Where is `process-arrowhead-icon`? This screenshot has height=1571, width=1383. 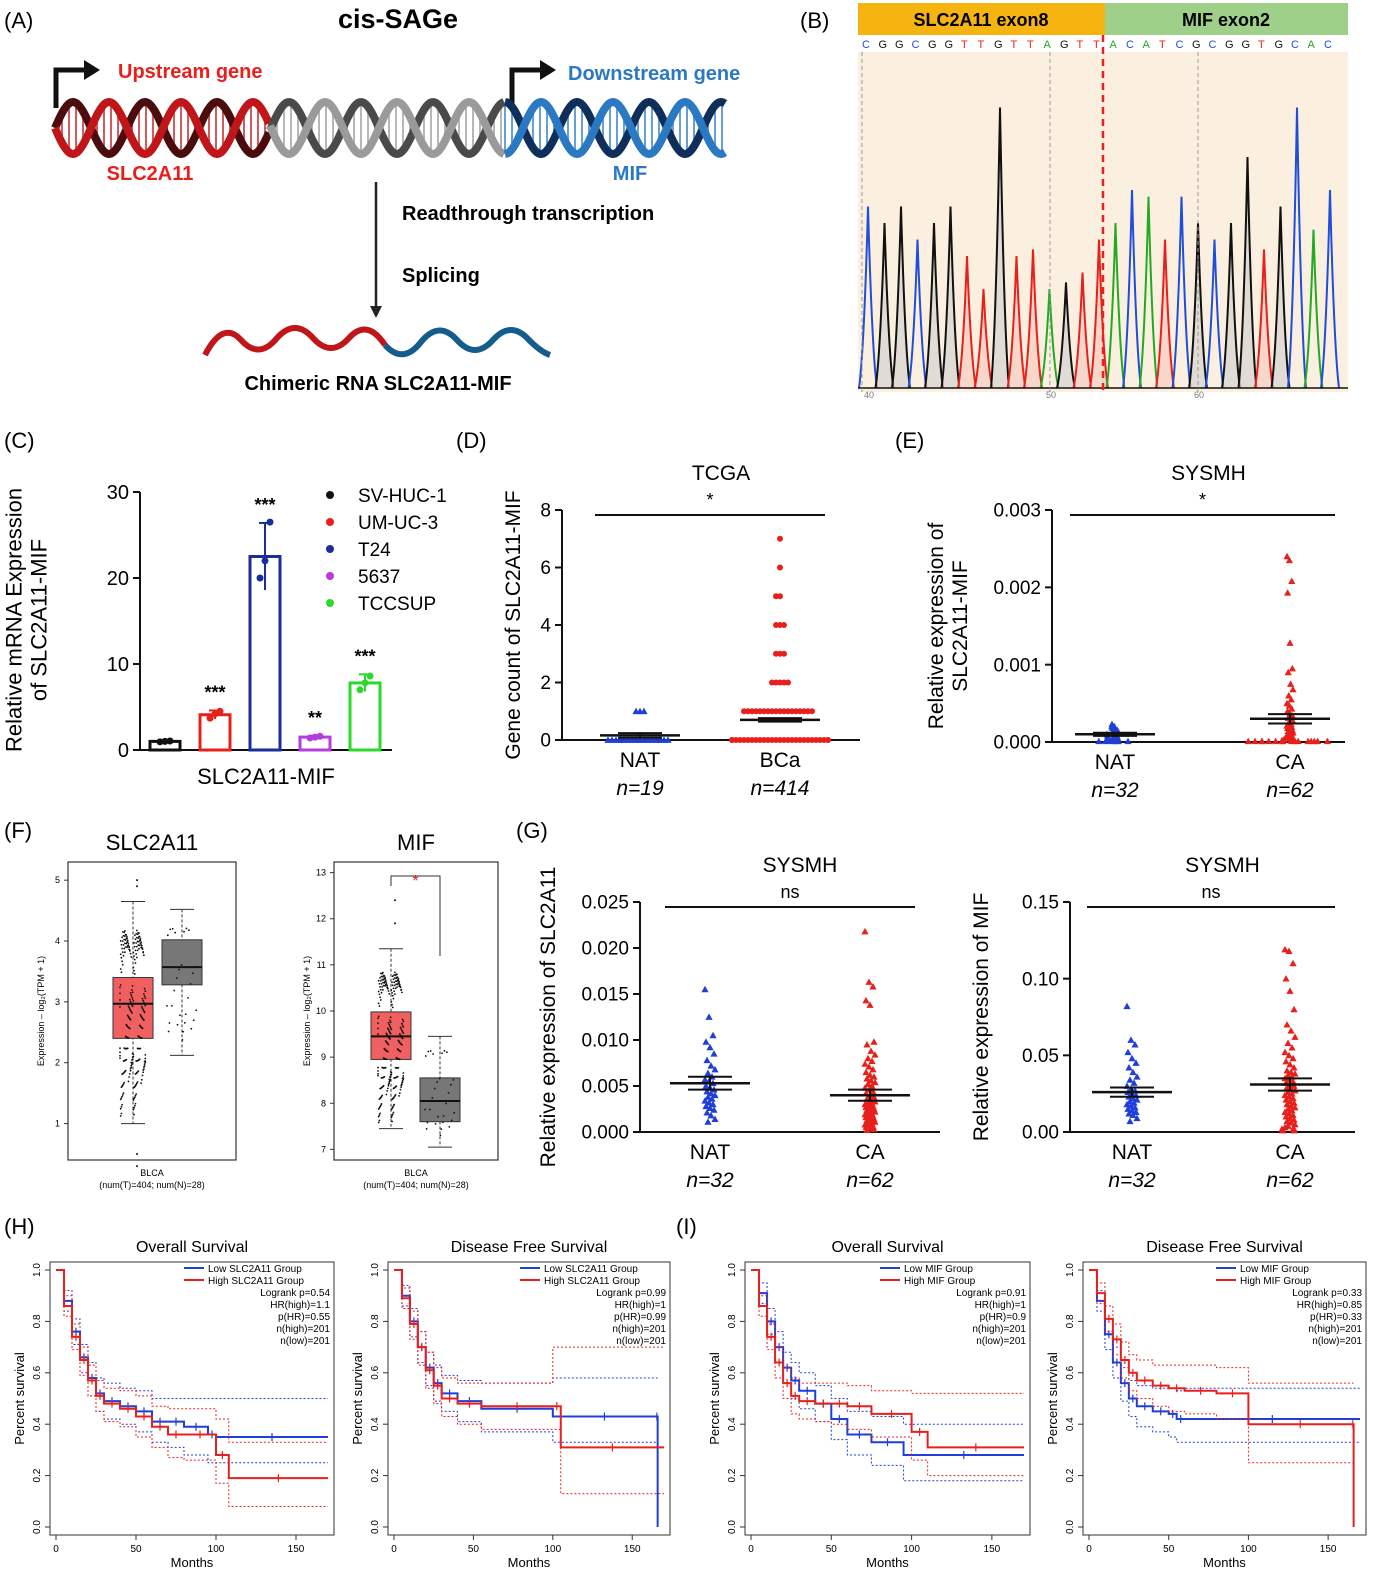 process-arrowhead-icon is located at coordinates (376, 312).